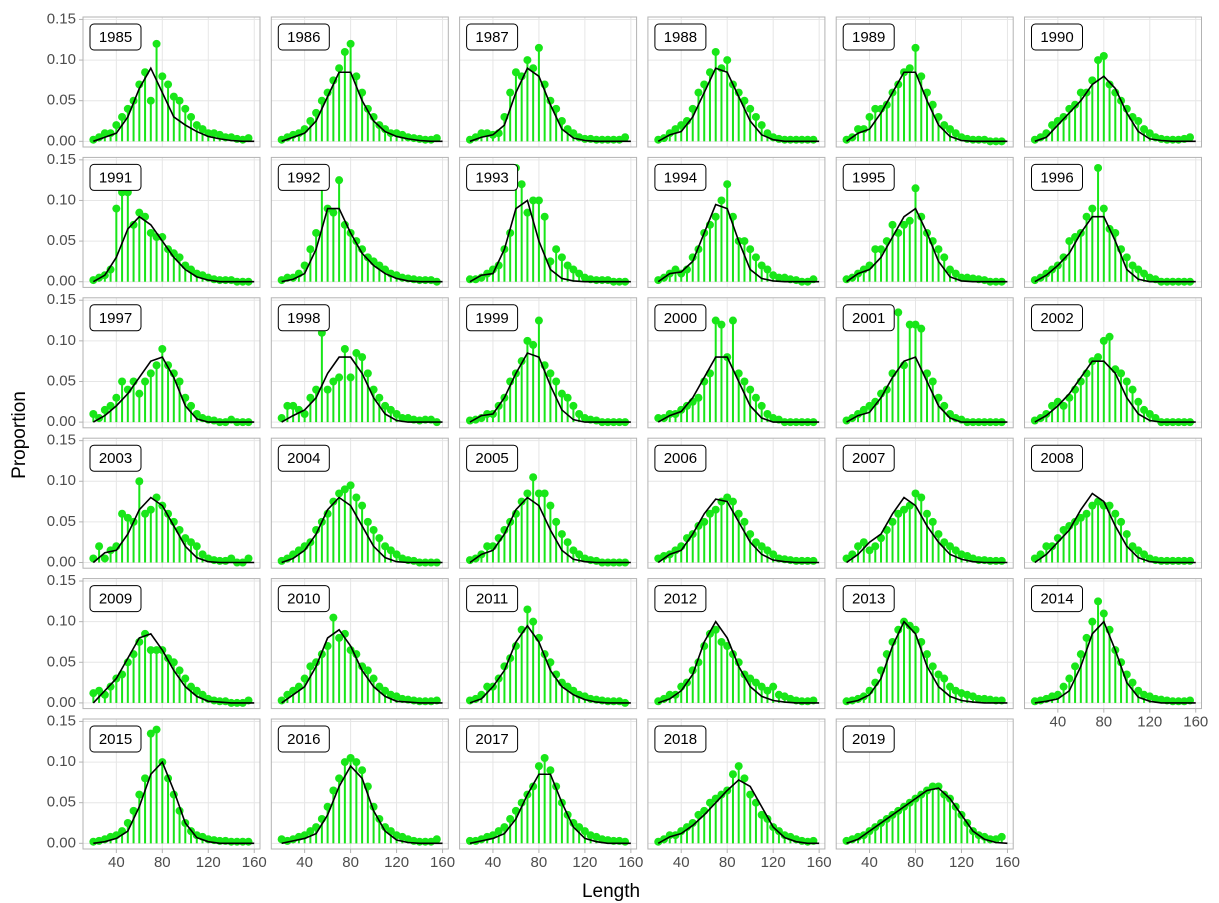 Image resolution: width=1219 pixels, height=903 pixels. Describe the element at coordinates (739, 794) in the screenshot. I see `panel: 2018 40 80 120 160` at that location.